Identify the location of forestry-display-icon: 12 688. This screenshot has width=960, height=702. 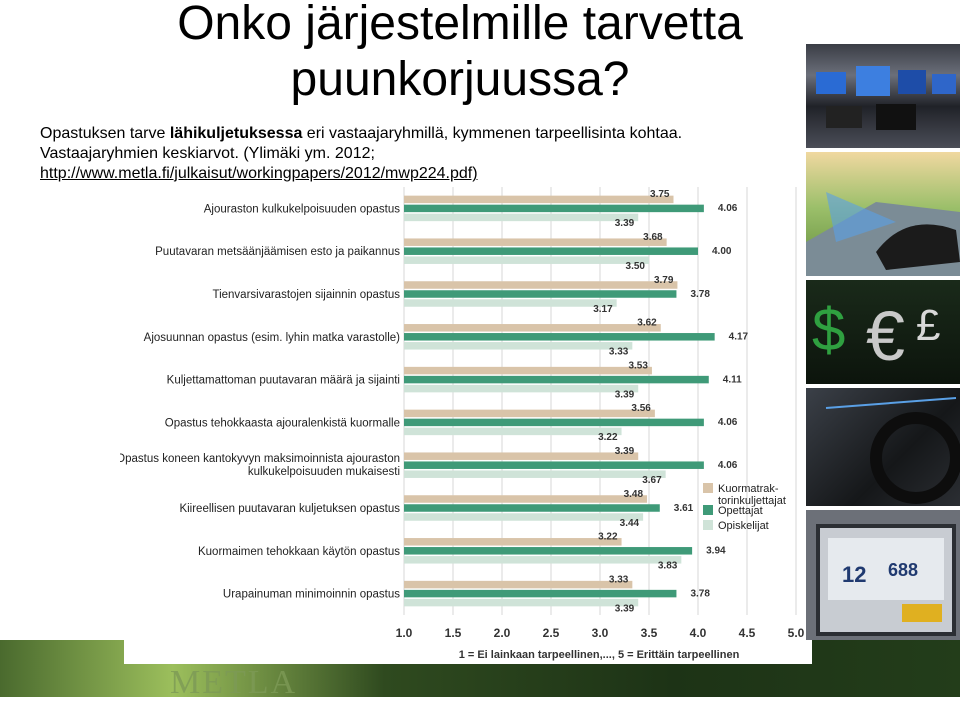
(886, 580).